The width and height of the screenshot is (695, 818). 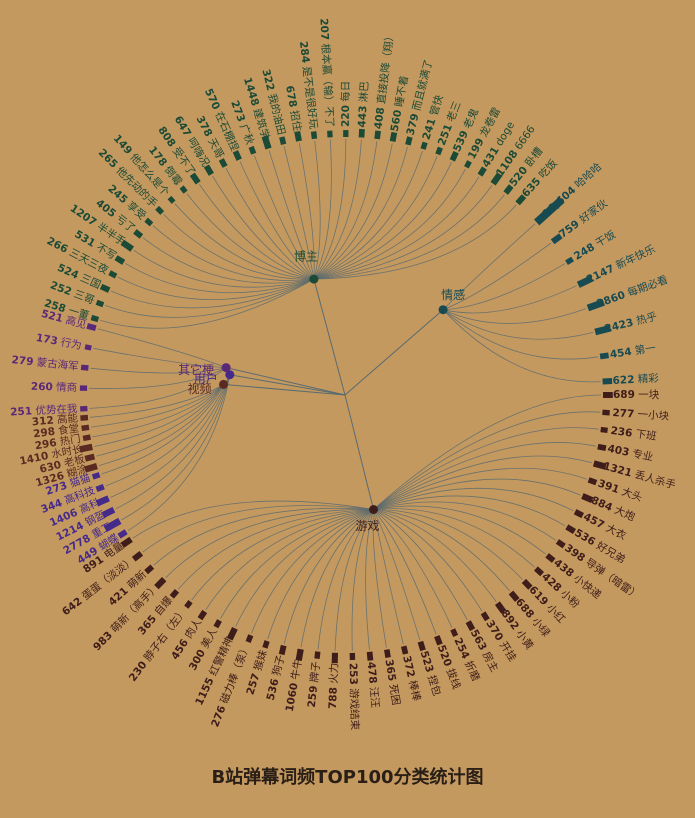 I want to click on leaf-name: 小红, so click(x=555, y=612).